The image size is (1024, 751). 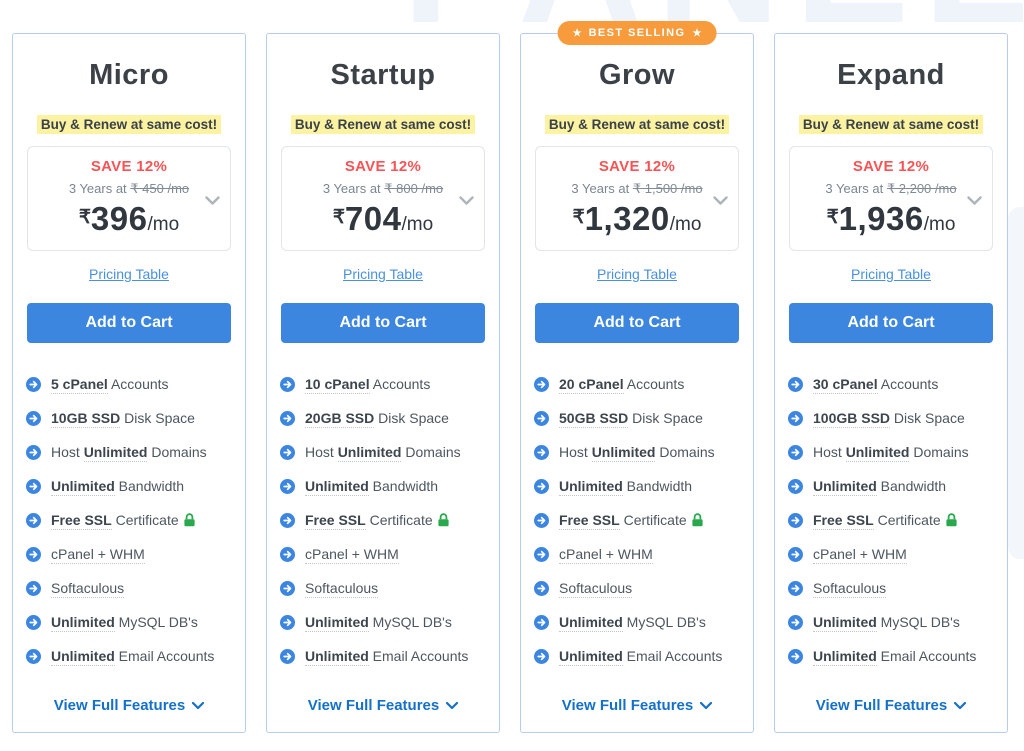 I want to click on save-percent-label: SAVE 12%, so click(x=637, y=166).